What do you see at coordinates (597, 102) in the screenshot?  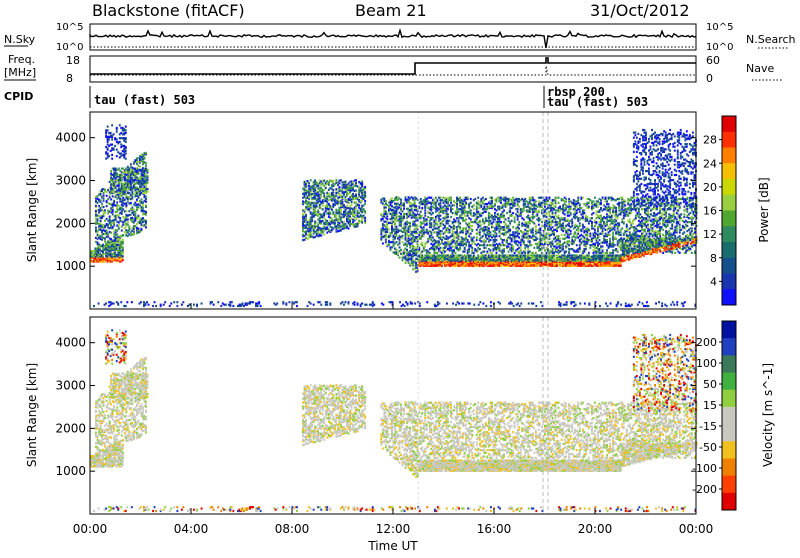 I see `cpid-segment-3: tau (fast) 503` at bounding box center [597, 102].